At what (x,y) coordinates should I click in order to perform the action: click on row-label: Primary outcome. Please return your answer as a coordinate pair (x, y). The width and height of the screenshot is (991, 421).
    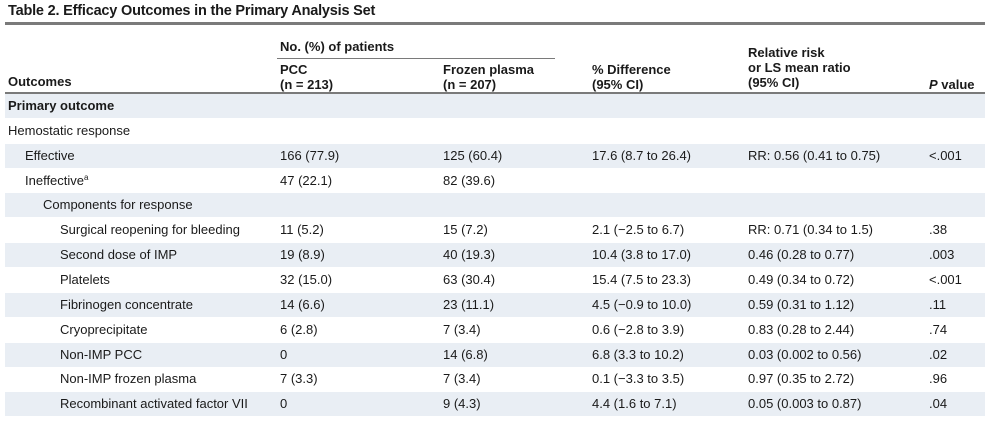
    Looking at the image, I should click on (61, 106).